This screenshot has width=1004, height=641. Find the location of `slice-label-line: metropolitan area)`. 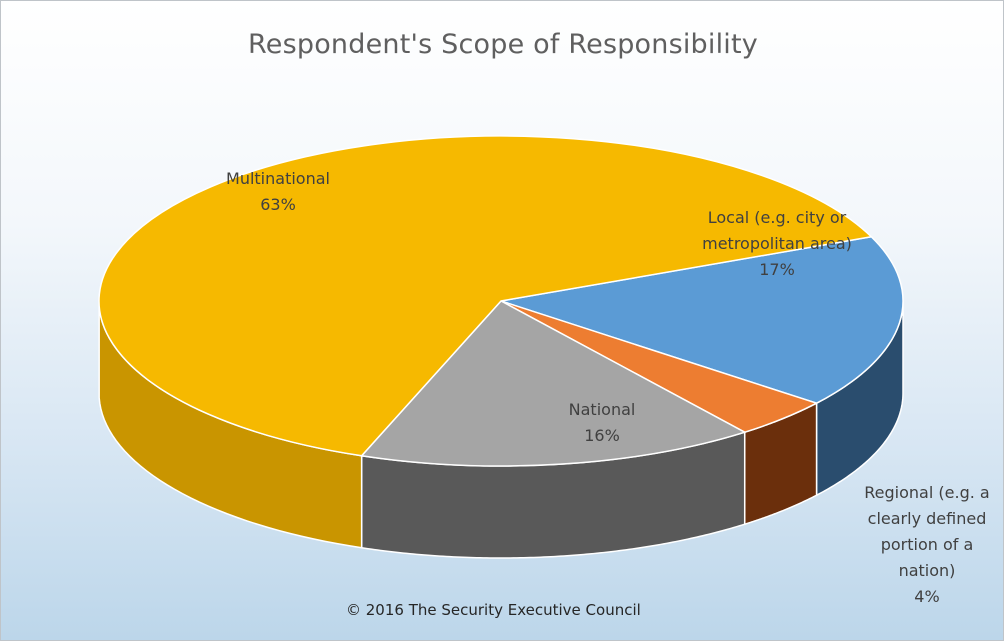

slice-label-line: metropolitan area) is located at coordinates (777, 243).